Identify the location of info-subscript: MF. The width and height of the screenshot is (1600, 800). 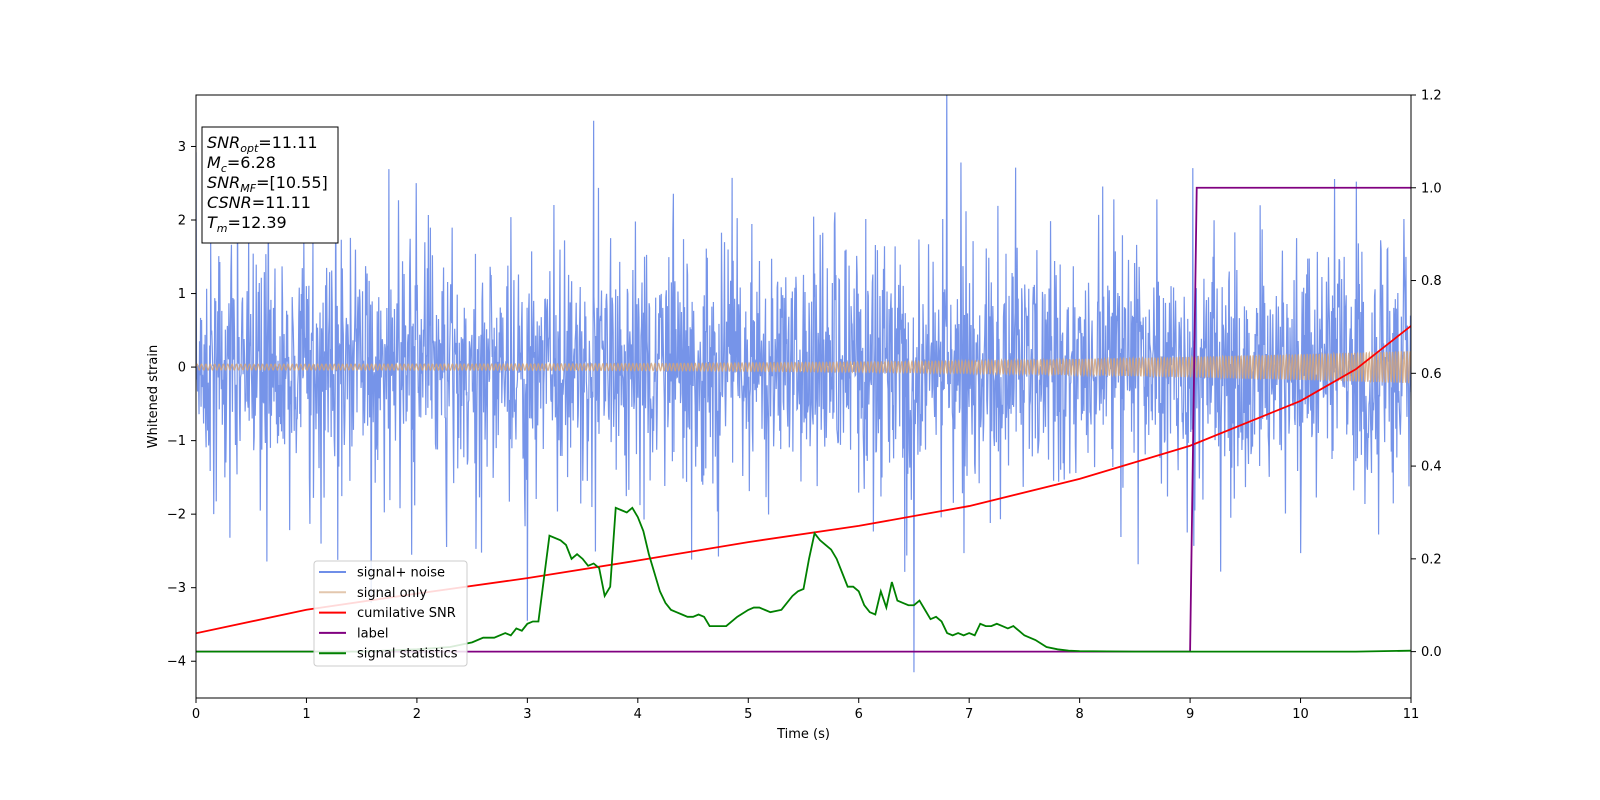
(248, 188).